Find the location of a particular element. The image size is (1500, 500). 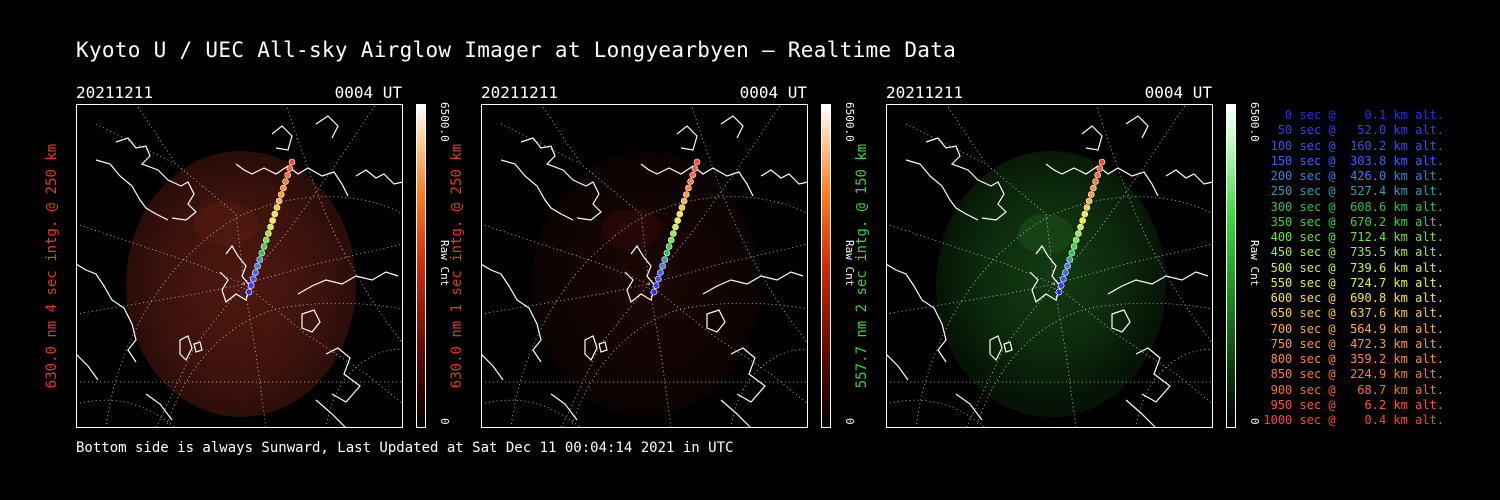

legend-entry: 450 sec @ 735.5 km alt. is located at coordinates (1353, 252).